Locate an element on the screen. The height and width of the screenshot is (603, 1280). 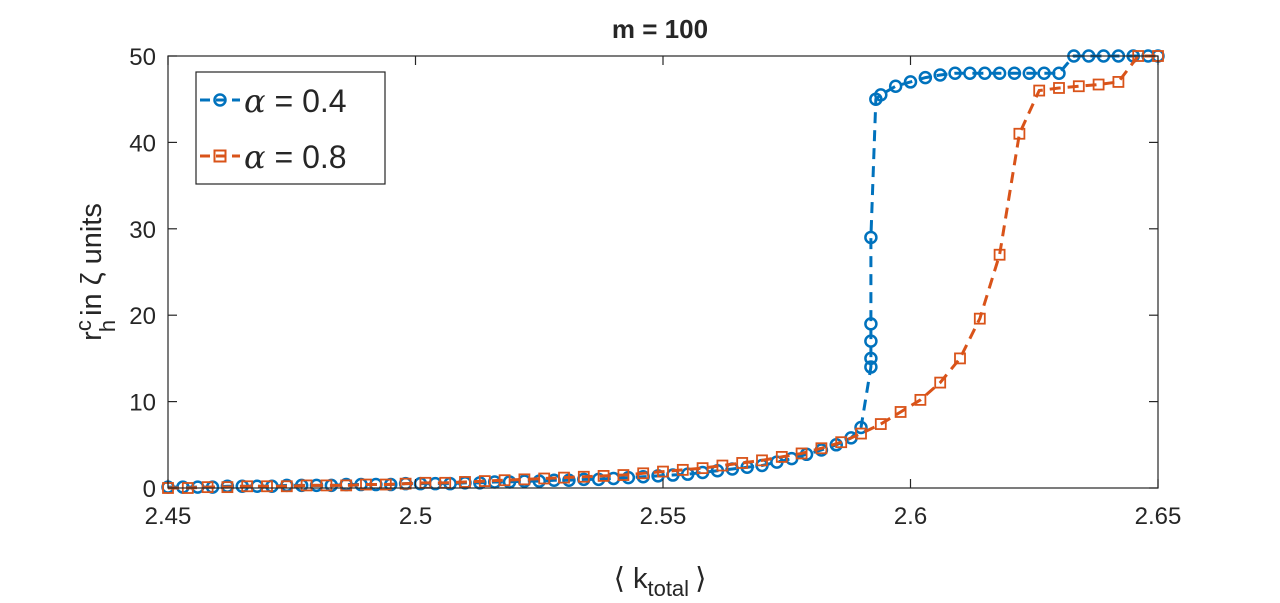
legend: α = 0.4 α = 0.8 is located at coordinates (290, 128).